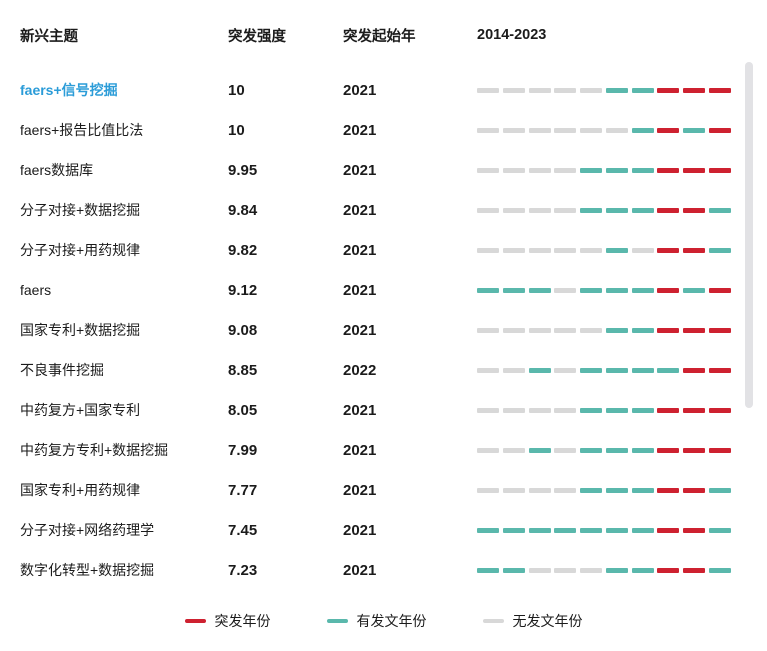 This screenshot has width=767, height=651. Describe the element at coordinates (383, 370) in the screenshot. I see `table-row: 不良事件挖掘 8.85 2022` at that location.